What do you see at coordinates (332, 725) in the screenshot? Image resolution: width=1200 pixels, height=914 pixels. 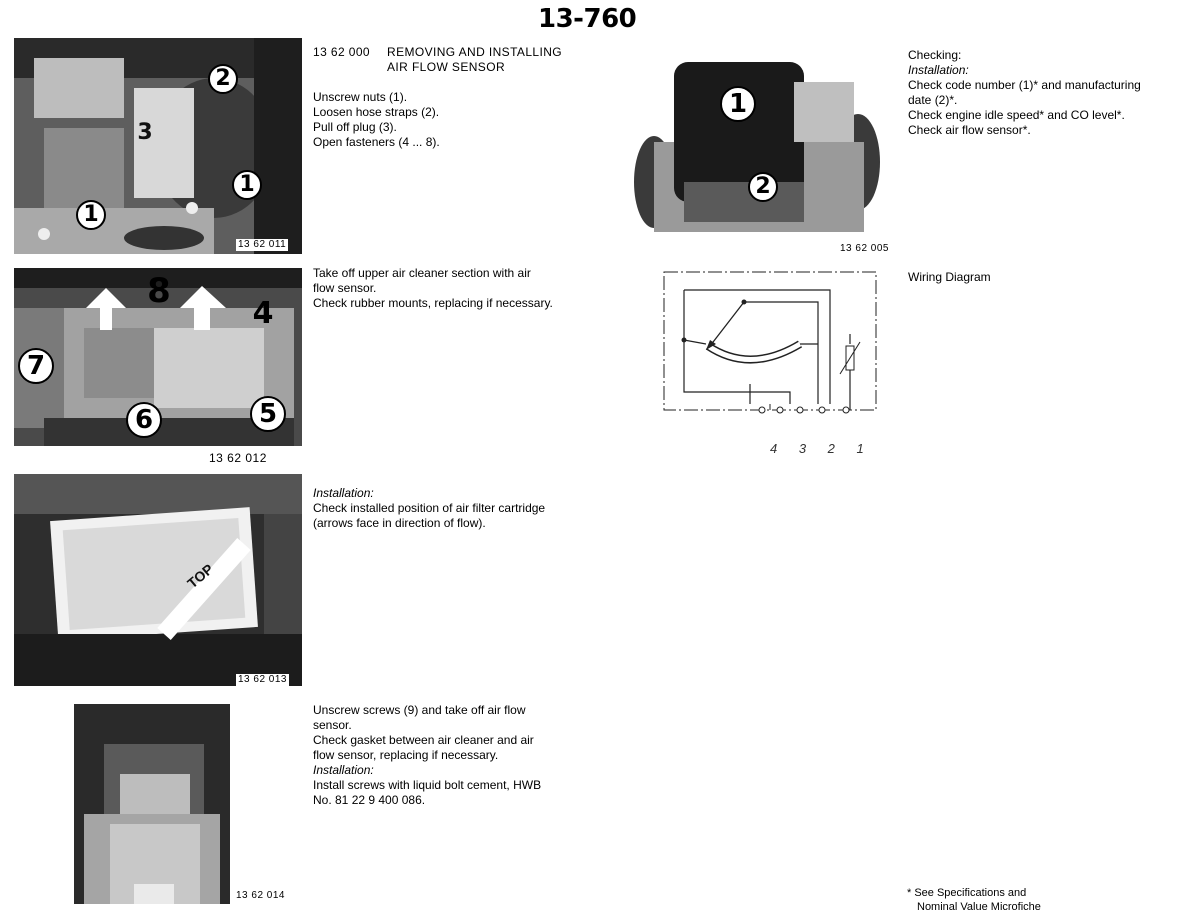 I see `step4-line: sensor.` at bounding box center [332, 725].